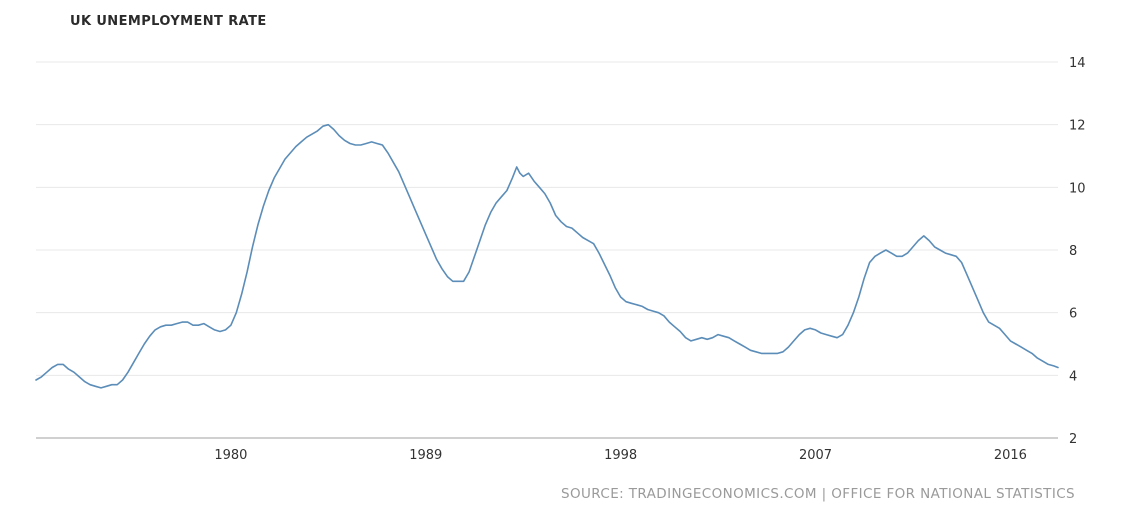 This screenshot has width=1126, height=516. Describe the element at coordinates (1077, 188) in the screenshot. I see `y-tick-label: 10` at that location.